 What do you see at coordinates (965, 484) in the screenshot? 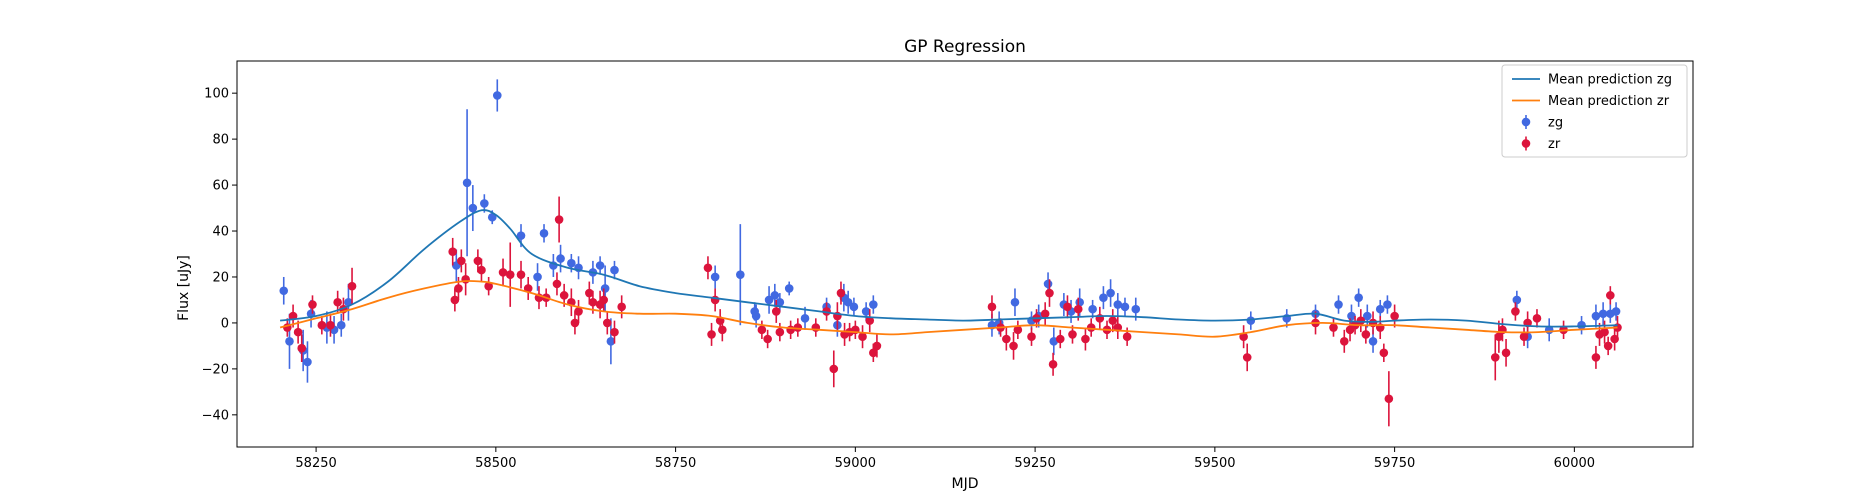
I see `x-axis-label: MJD` at bounding box center [965, 484].